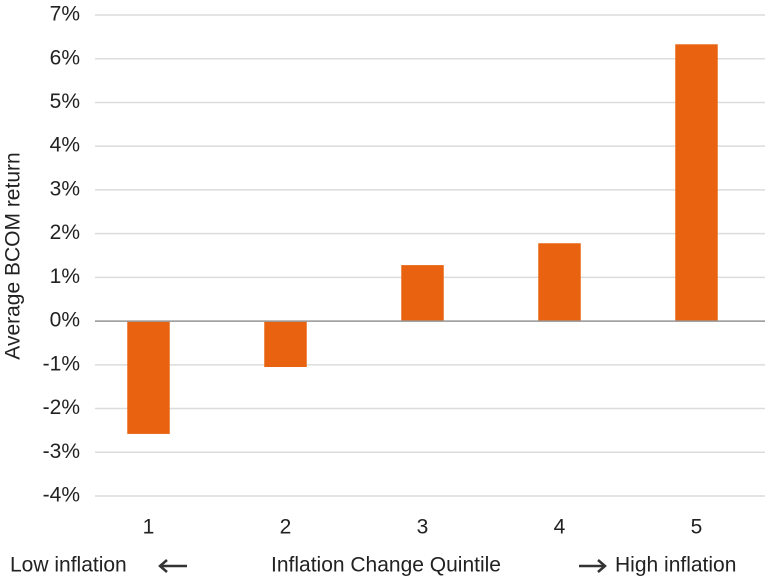  Describe the element at coordinates (560, 527) in the screenshot. I see `x-tick-label: 4` at that location.